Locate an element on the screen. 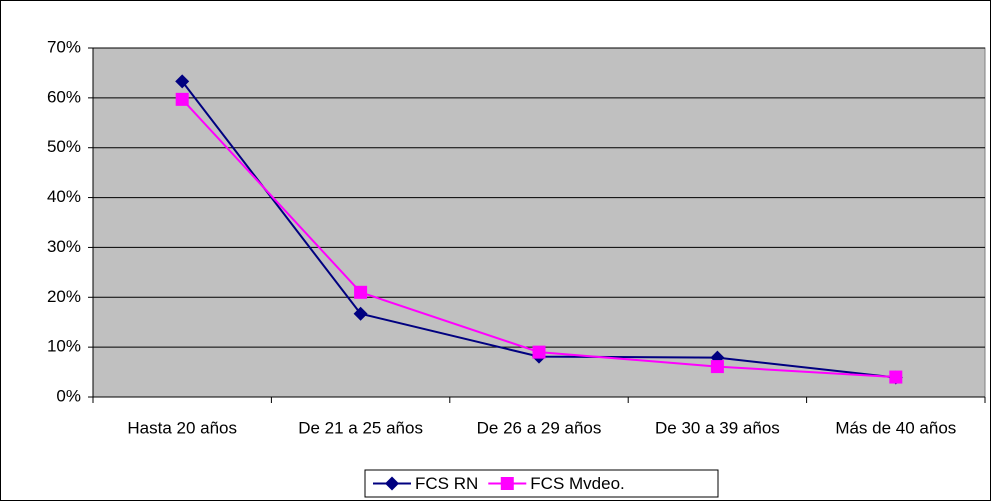 Image resolution: width=992 pixels, height=502 pixels. y-tick-label: 50% is located at coordinates (64, 146).